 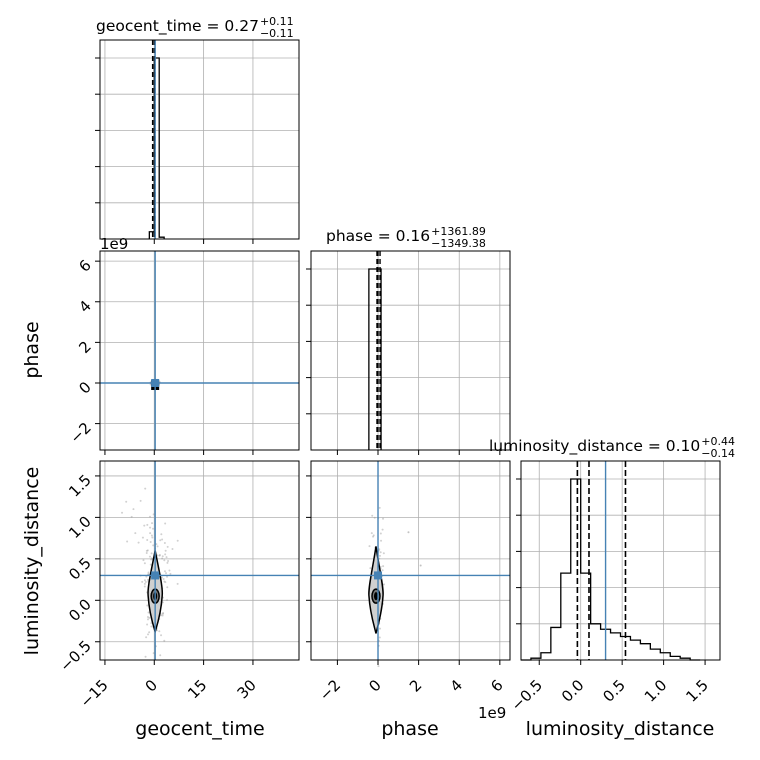 I want to click on panel-2d-geocent_time-luminosity_distance-bg, so click(x=199, y=560).